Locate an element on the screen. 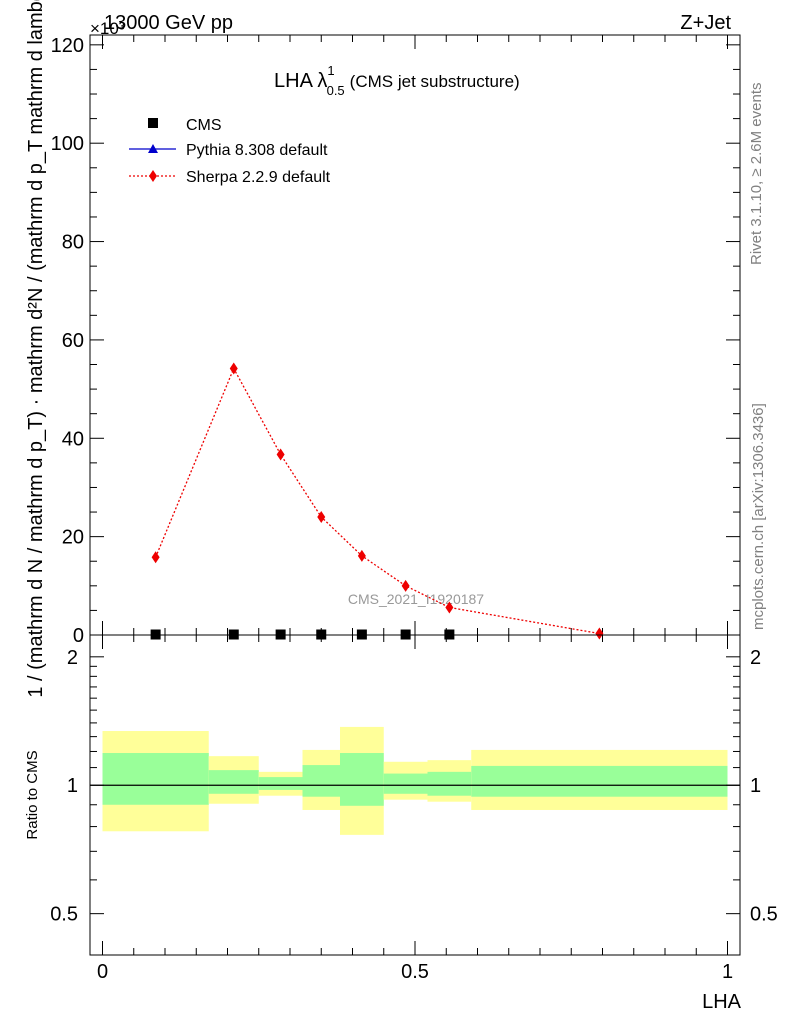 This screenshot has height=1024, width=786. rivet-info-text: Rivet 3.1.10, ≥ 2.6M events is located at coordinates (756, 174).